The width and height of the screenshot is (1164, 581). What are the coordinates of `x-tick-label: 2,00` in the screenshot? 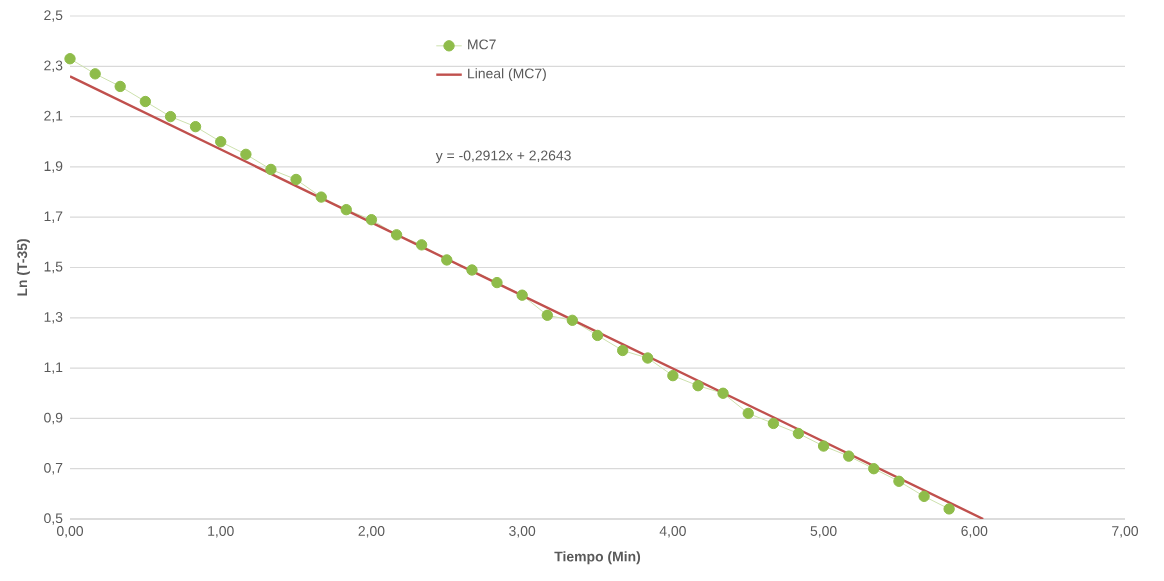 It's located at (371, 532).